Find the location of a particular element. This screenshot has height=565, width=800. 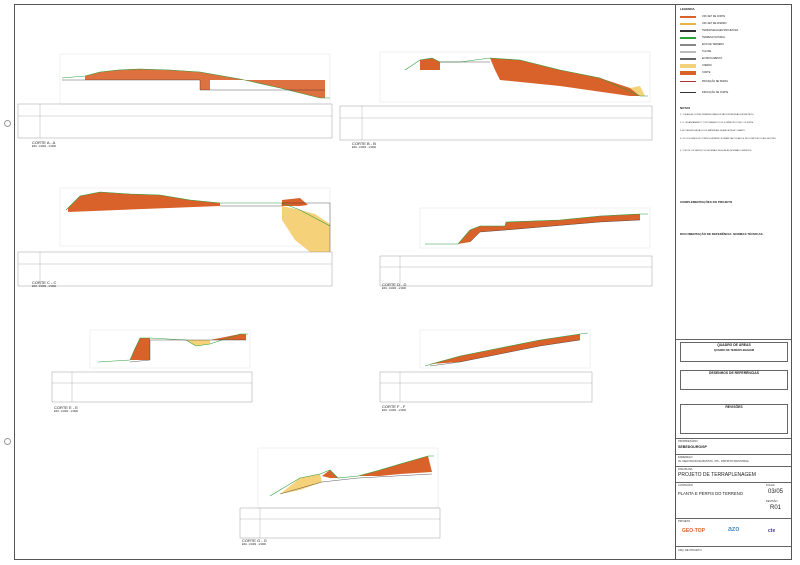

legend-item: TALUDE is located at coordinates (734, 52).